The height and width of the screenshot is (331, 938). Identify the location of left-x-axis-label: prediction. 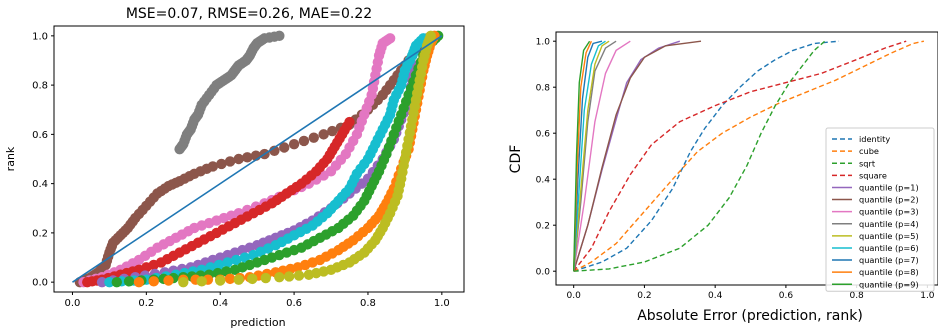
(257, 322).